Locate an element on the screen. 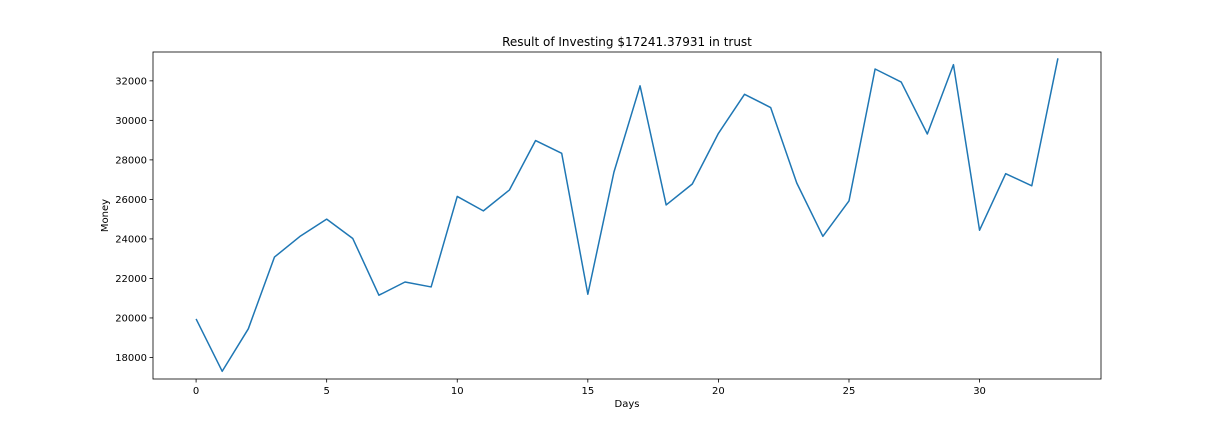 The height and width of the screenshot is (432, 1224). y-tick-label: 20000 is located at coordinates (131, 318).